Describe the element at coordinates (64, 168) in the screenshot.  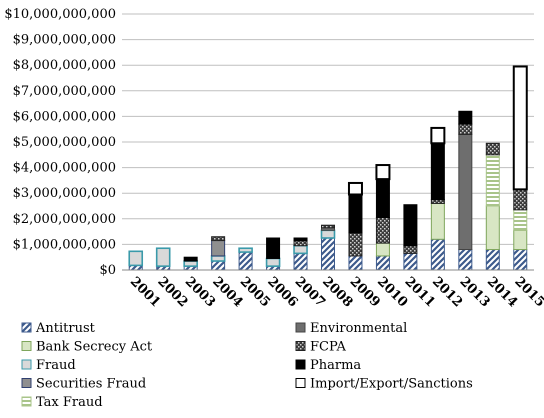
I see `y-tick-label: $4,000,000,000` at that location.